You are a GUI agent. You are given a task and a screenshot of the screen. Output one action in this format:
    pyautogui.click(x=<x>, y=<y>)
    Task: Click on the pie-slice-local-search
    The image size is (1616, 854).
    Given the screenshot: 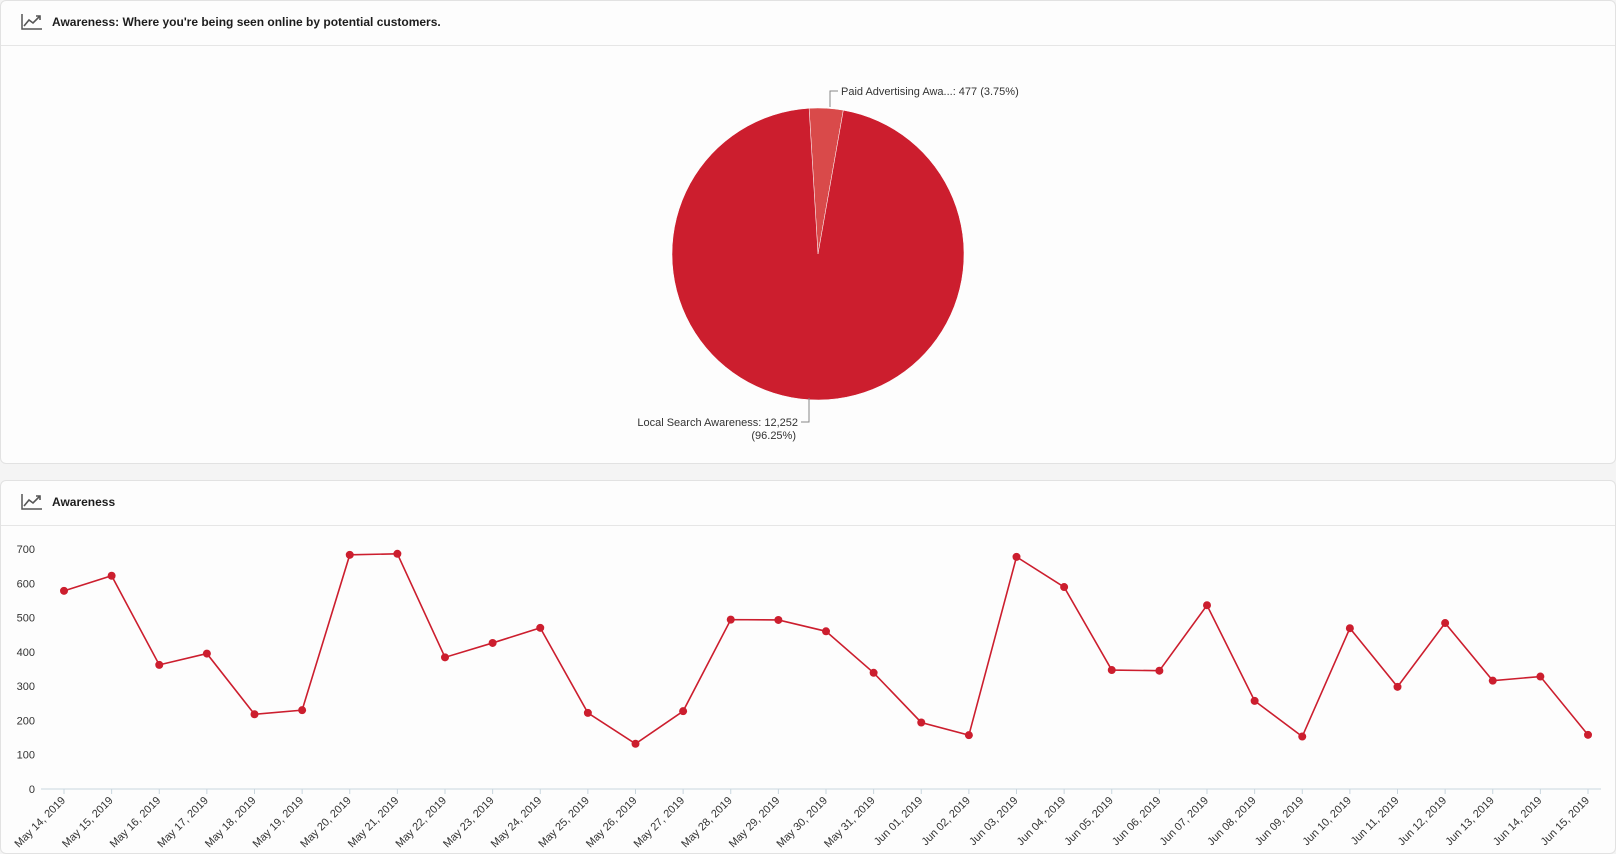 What is the action you would take?
    pyautogui.click(x=818, y=254)
    